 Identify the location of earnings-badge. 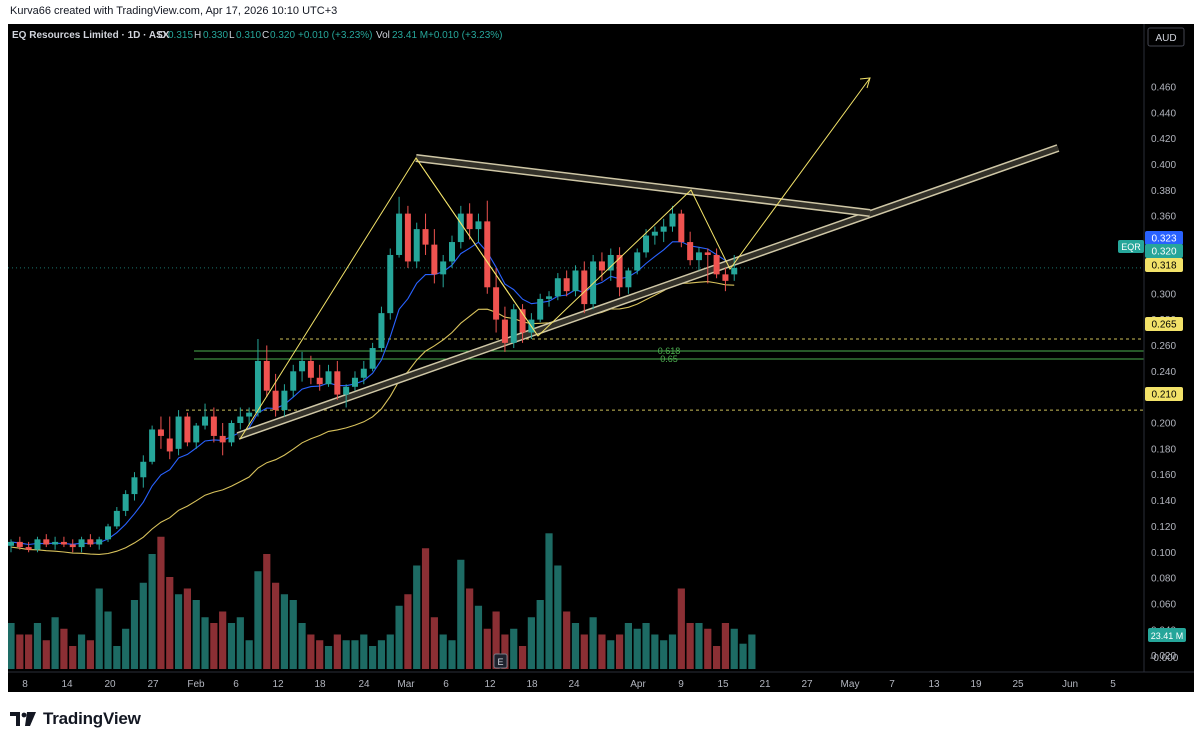
(500, 661).